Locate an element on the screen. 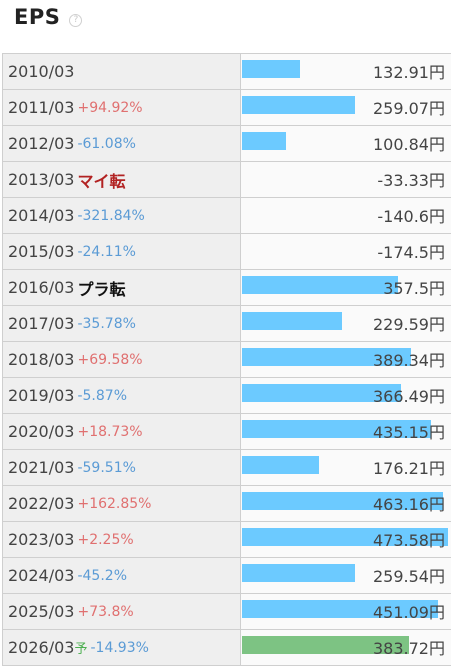 Image resolution: width=451 pixels, height=666 pixels. value-cell: -174.5円 is located at coordinates (346, 251).